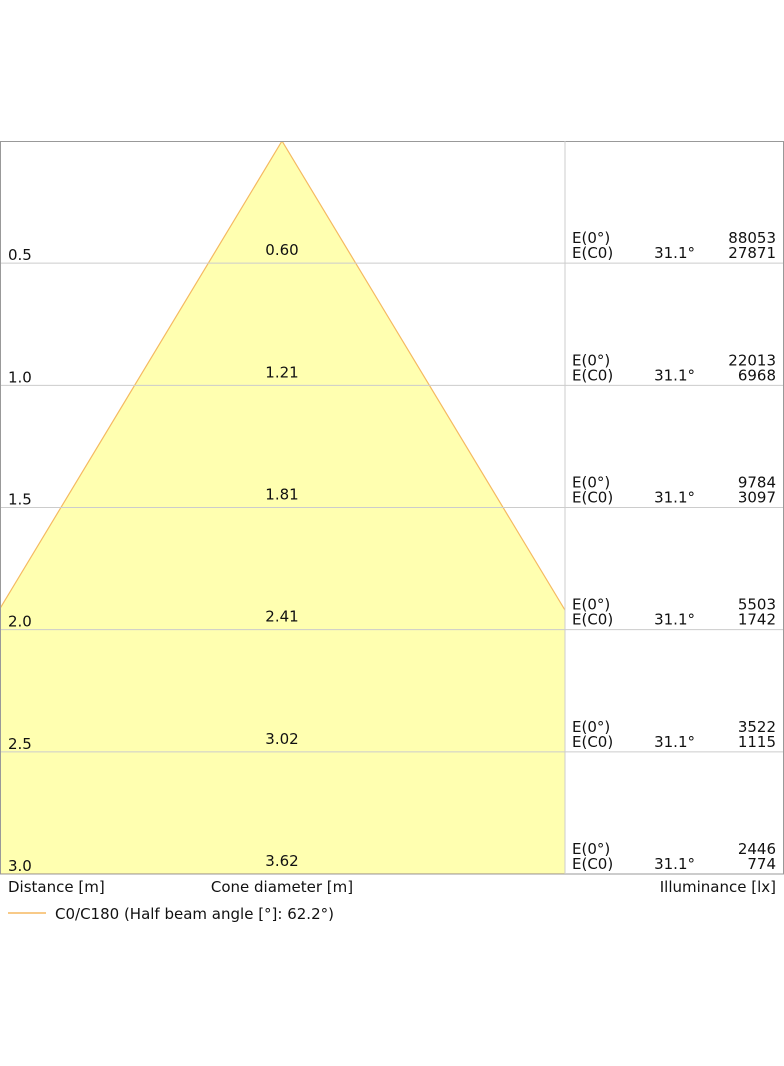  Describe the element at coordinates (752, 238) in the screenshot. I see `illuminance-center: 88053` at that location.